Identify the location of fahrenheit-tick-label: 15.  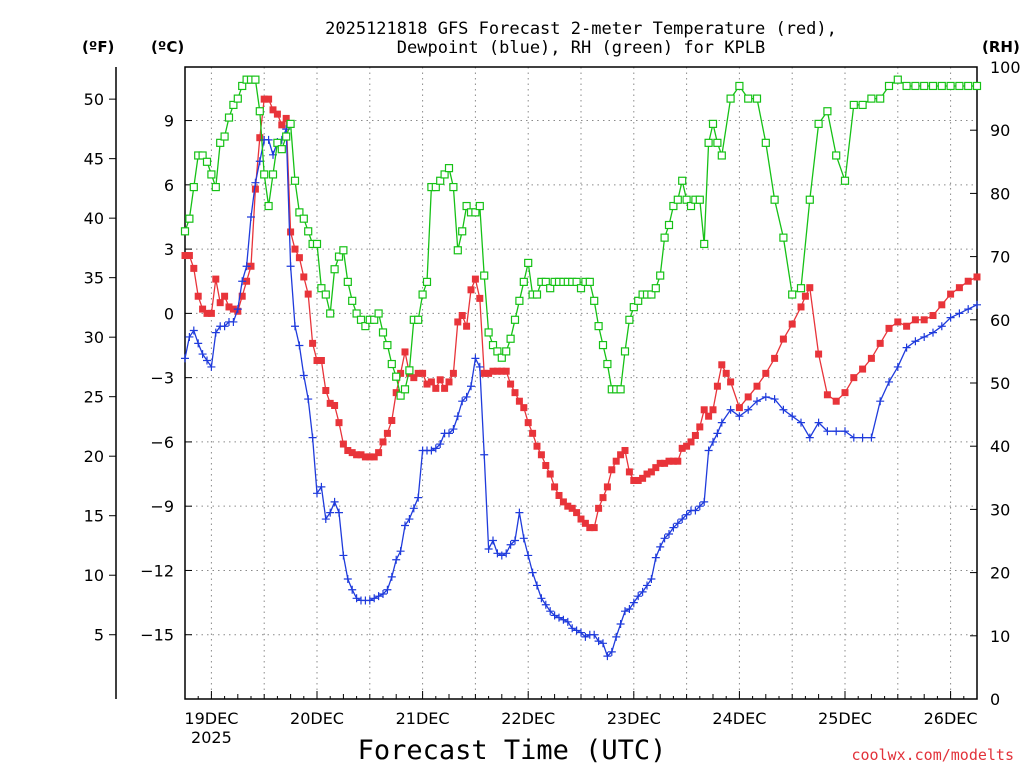
(94, 516).